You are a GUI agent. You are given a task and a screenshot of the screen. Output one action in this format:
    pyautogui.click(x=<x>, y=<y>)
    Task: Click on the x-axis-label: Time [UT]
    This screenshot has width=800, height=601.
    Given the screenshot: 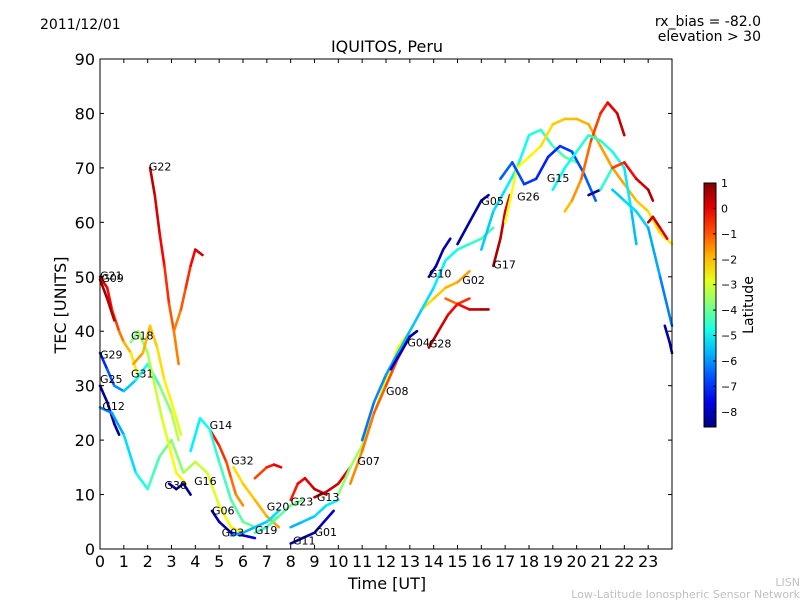 What is the action you would take?
    pyautogui.click(x=386, y=583)
    